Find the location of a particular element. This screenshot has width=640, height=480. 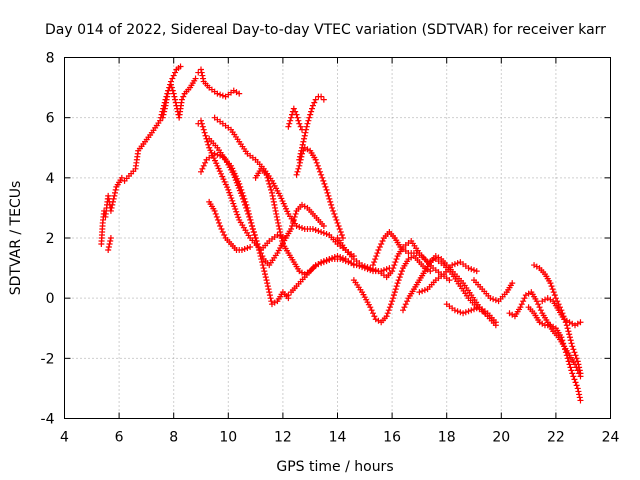

series-sat-p is located at coordinates (392, 289).